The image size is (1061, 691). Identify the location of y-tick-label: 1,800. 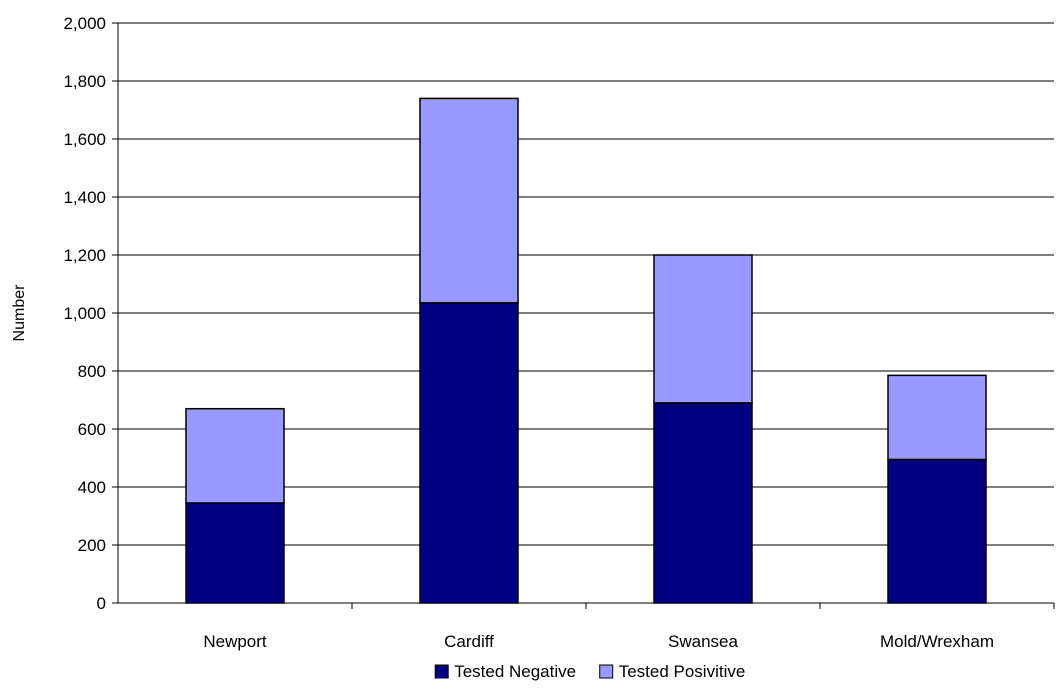
(84, 81).